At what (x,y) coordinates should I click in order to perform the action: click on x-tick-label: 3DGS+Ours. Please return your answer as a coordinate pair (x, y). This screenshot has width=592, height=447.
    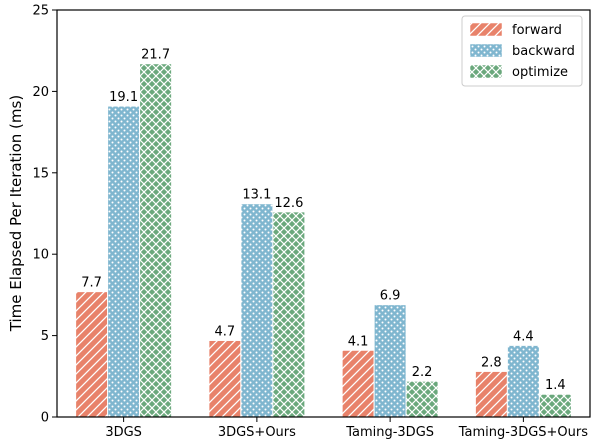
    Looking at the image, I should click on (257, 432).